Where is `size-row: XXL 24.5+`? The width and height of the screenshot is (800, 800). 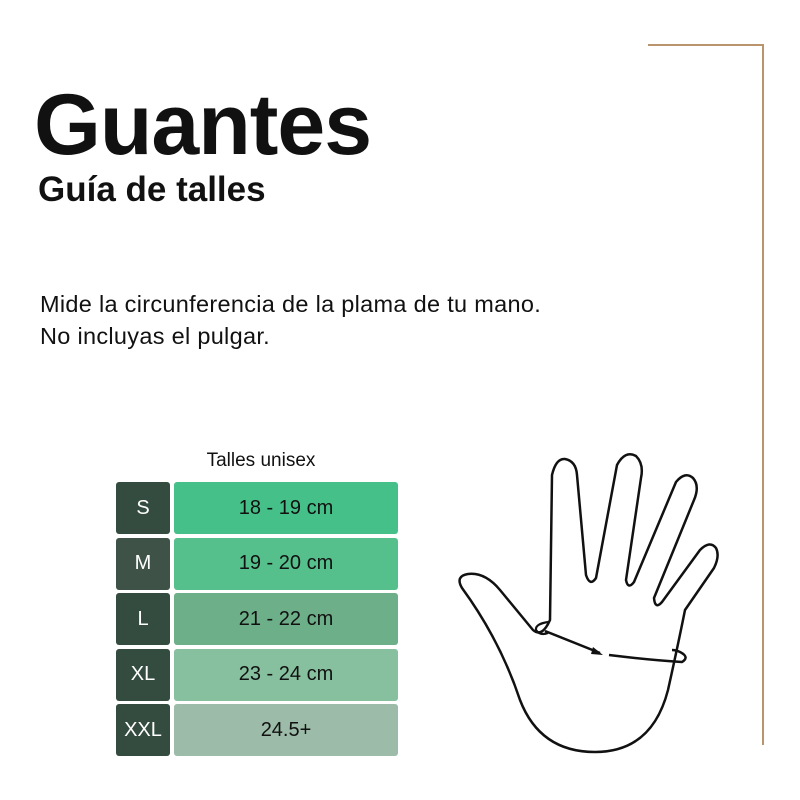 size-row: XXL 24.5+ is located at coordinates (257, 730).